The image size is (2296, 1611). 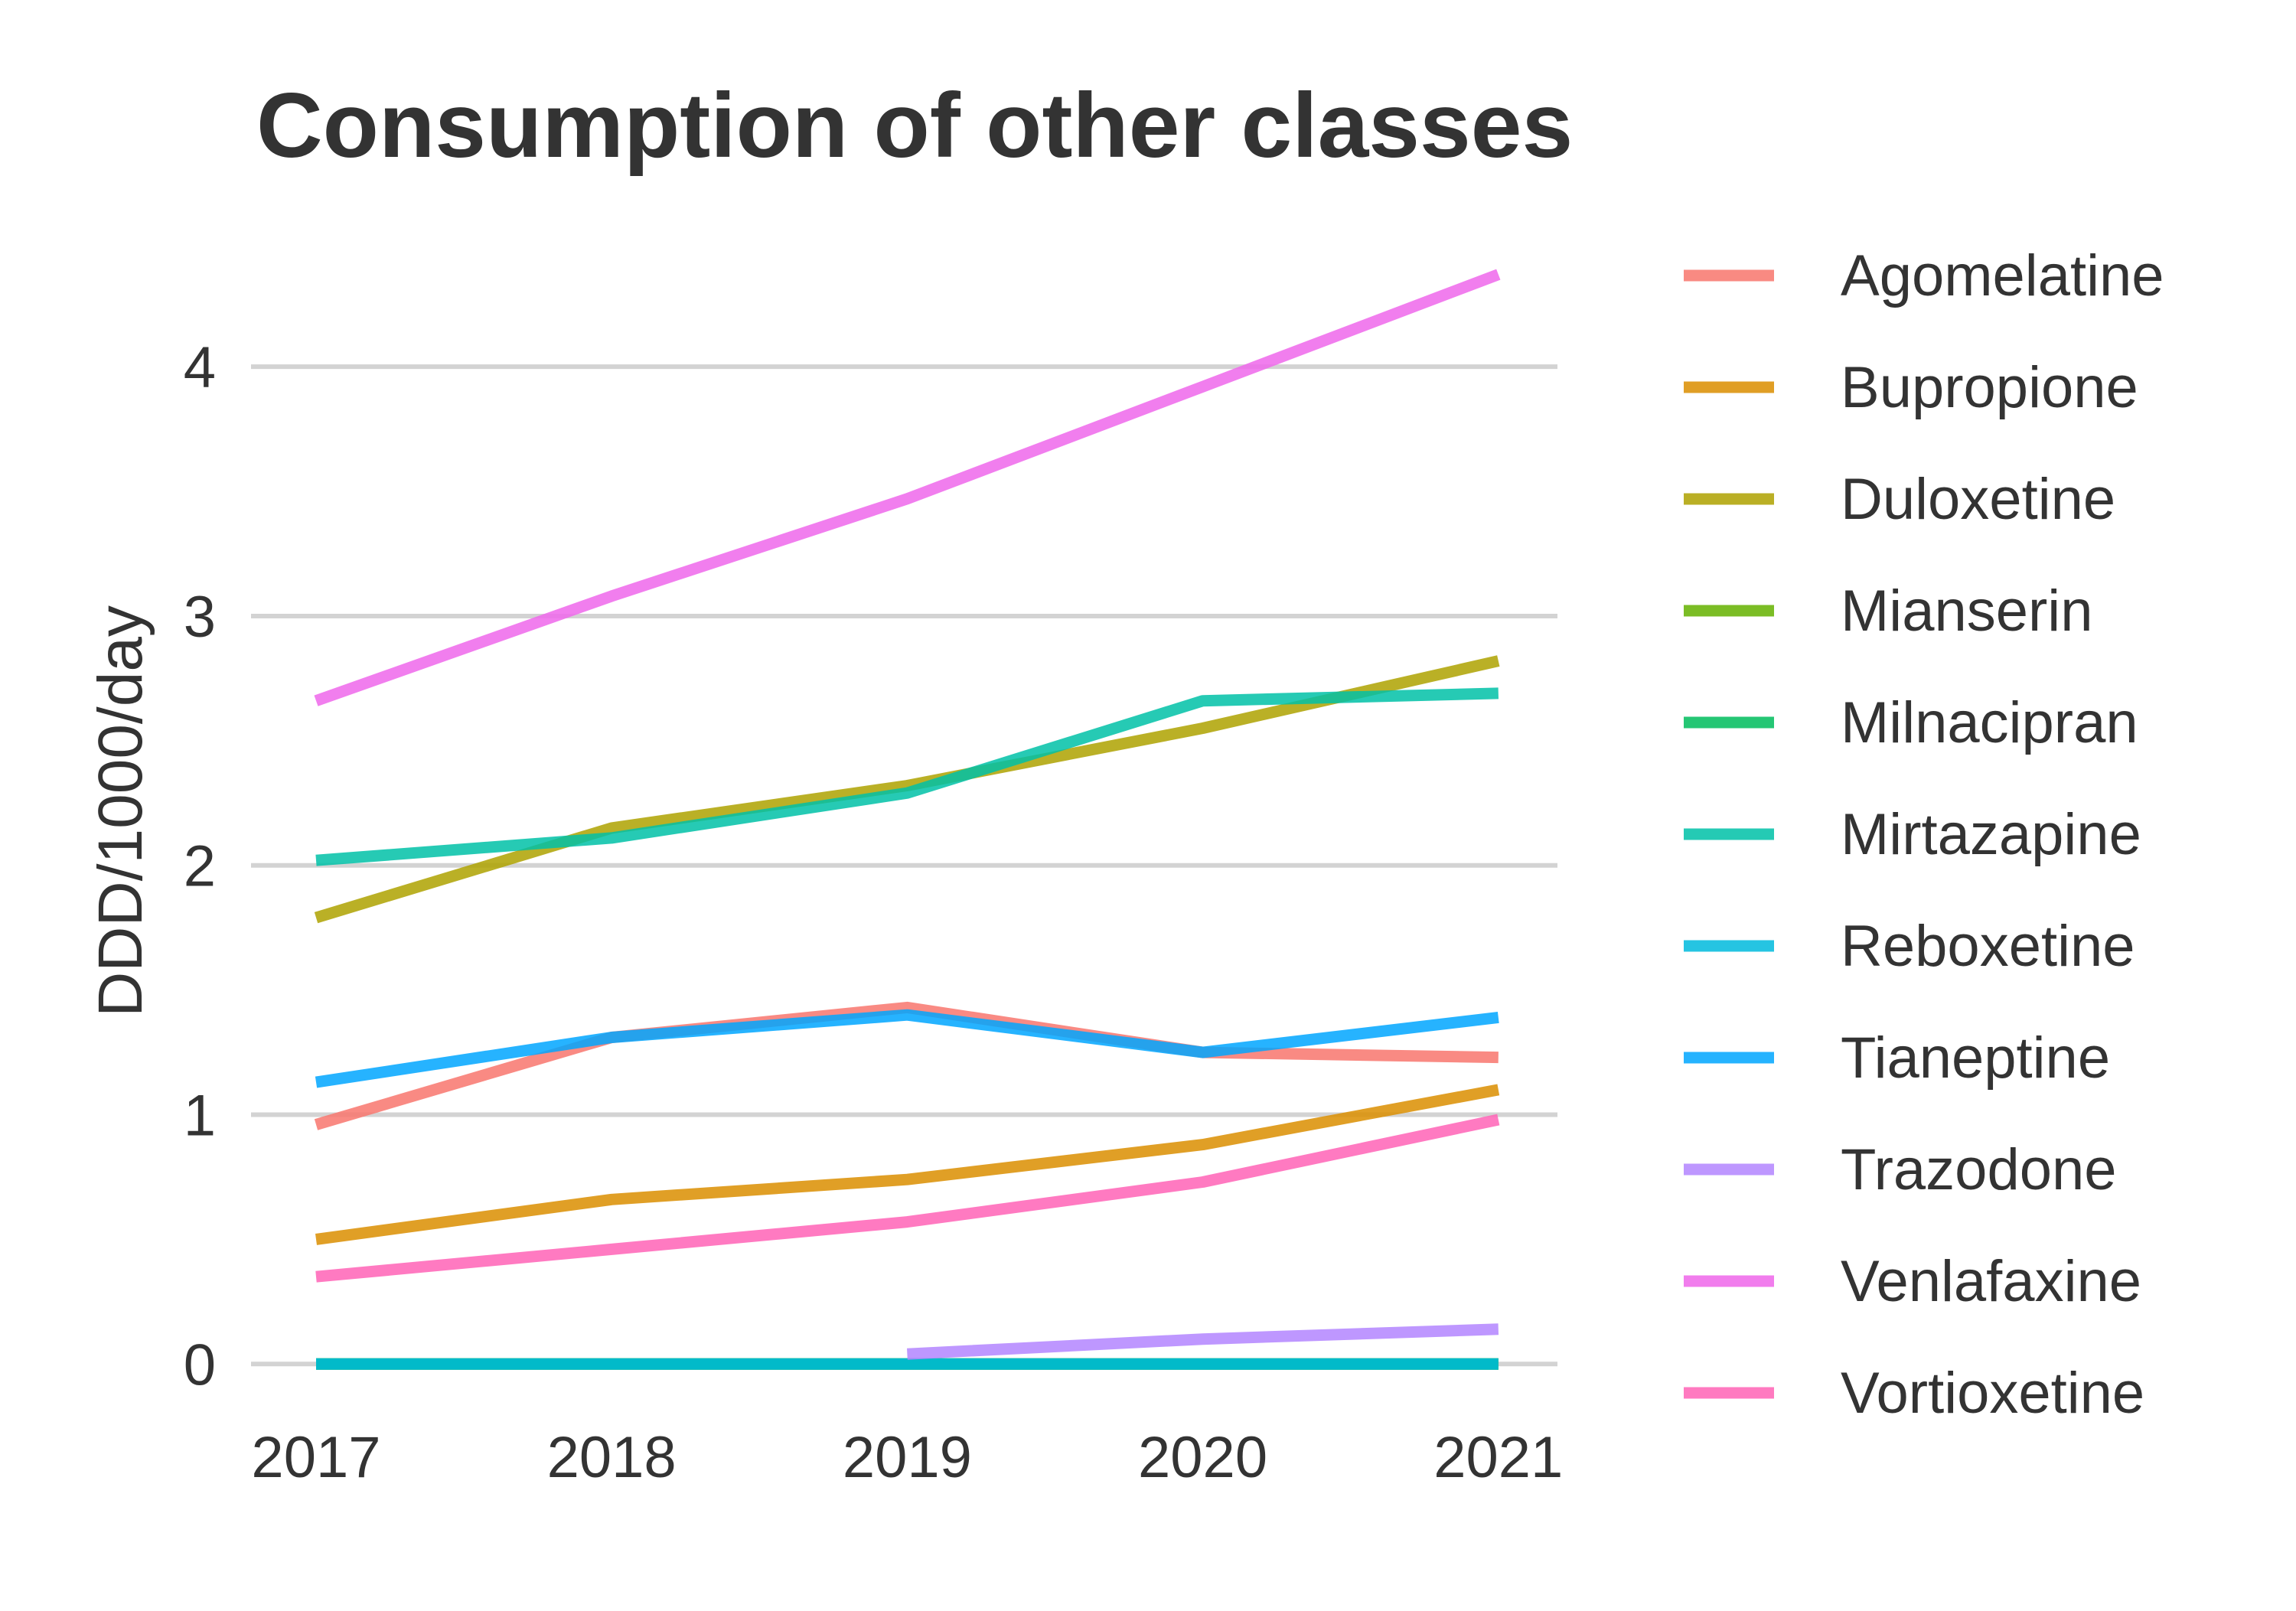 I want to click on series-line-venlafaxine, so click(x=907, y=487).